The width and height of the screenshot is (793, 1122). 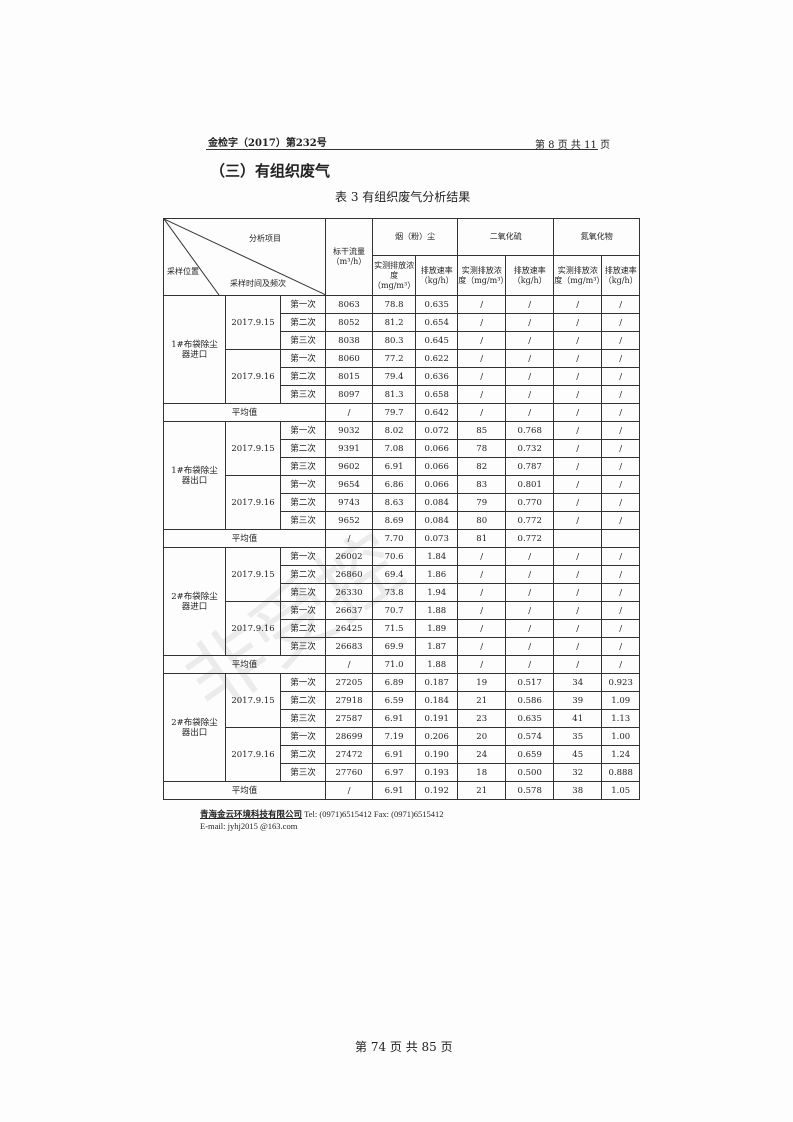 I want to click on so2-rate-cell: 0.768, so click(x=530, y=430).